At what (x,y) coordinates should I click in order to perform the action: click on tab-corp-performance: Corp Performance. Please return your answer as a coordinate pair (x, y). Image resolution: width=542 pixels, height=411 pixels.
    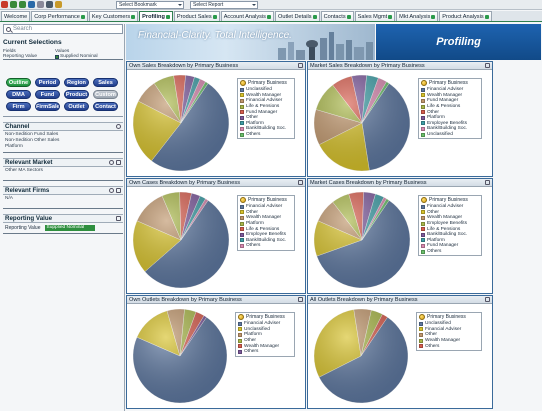
    Looking at the image, I should click on (59, 16).